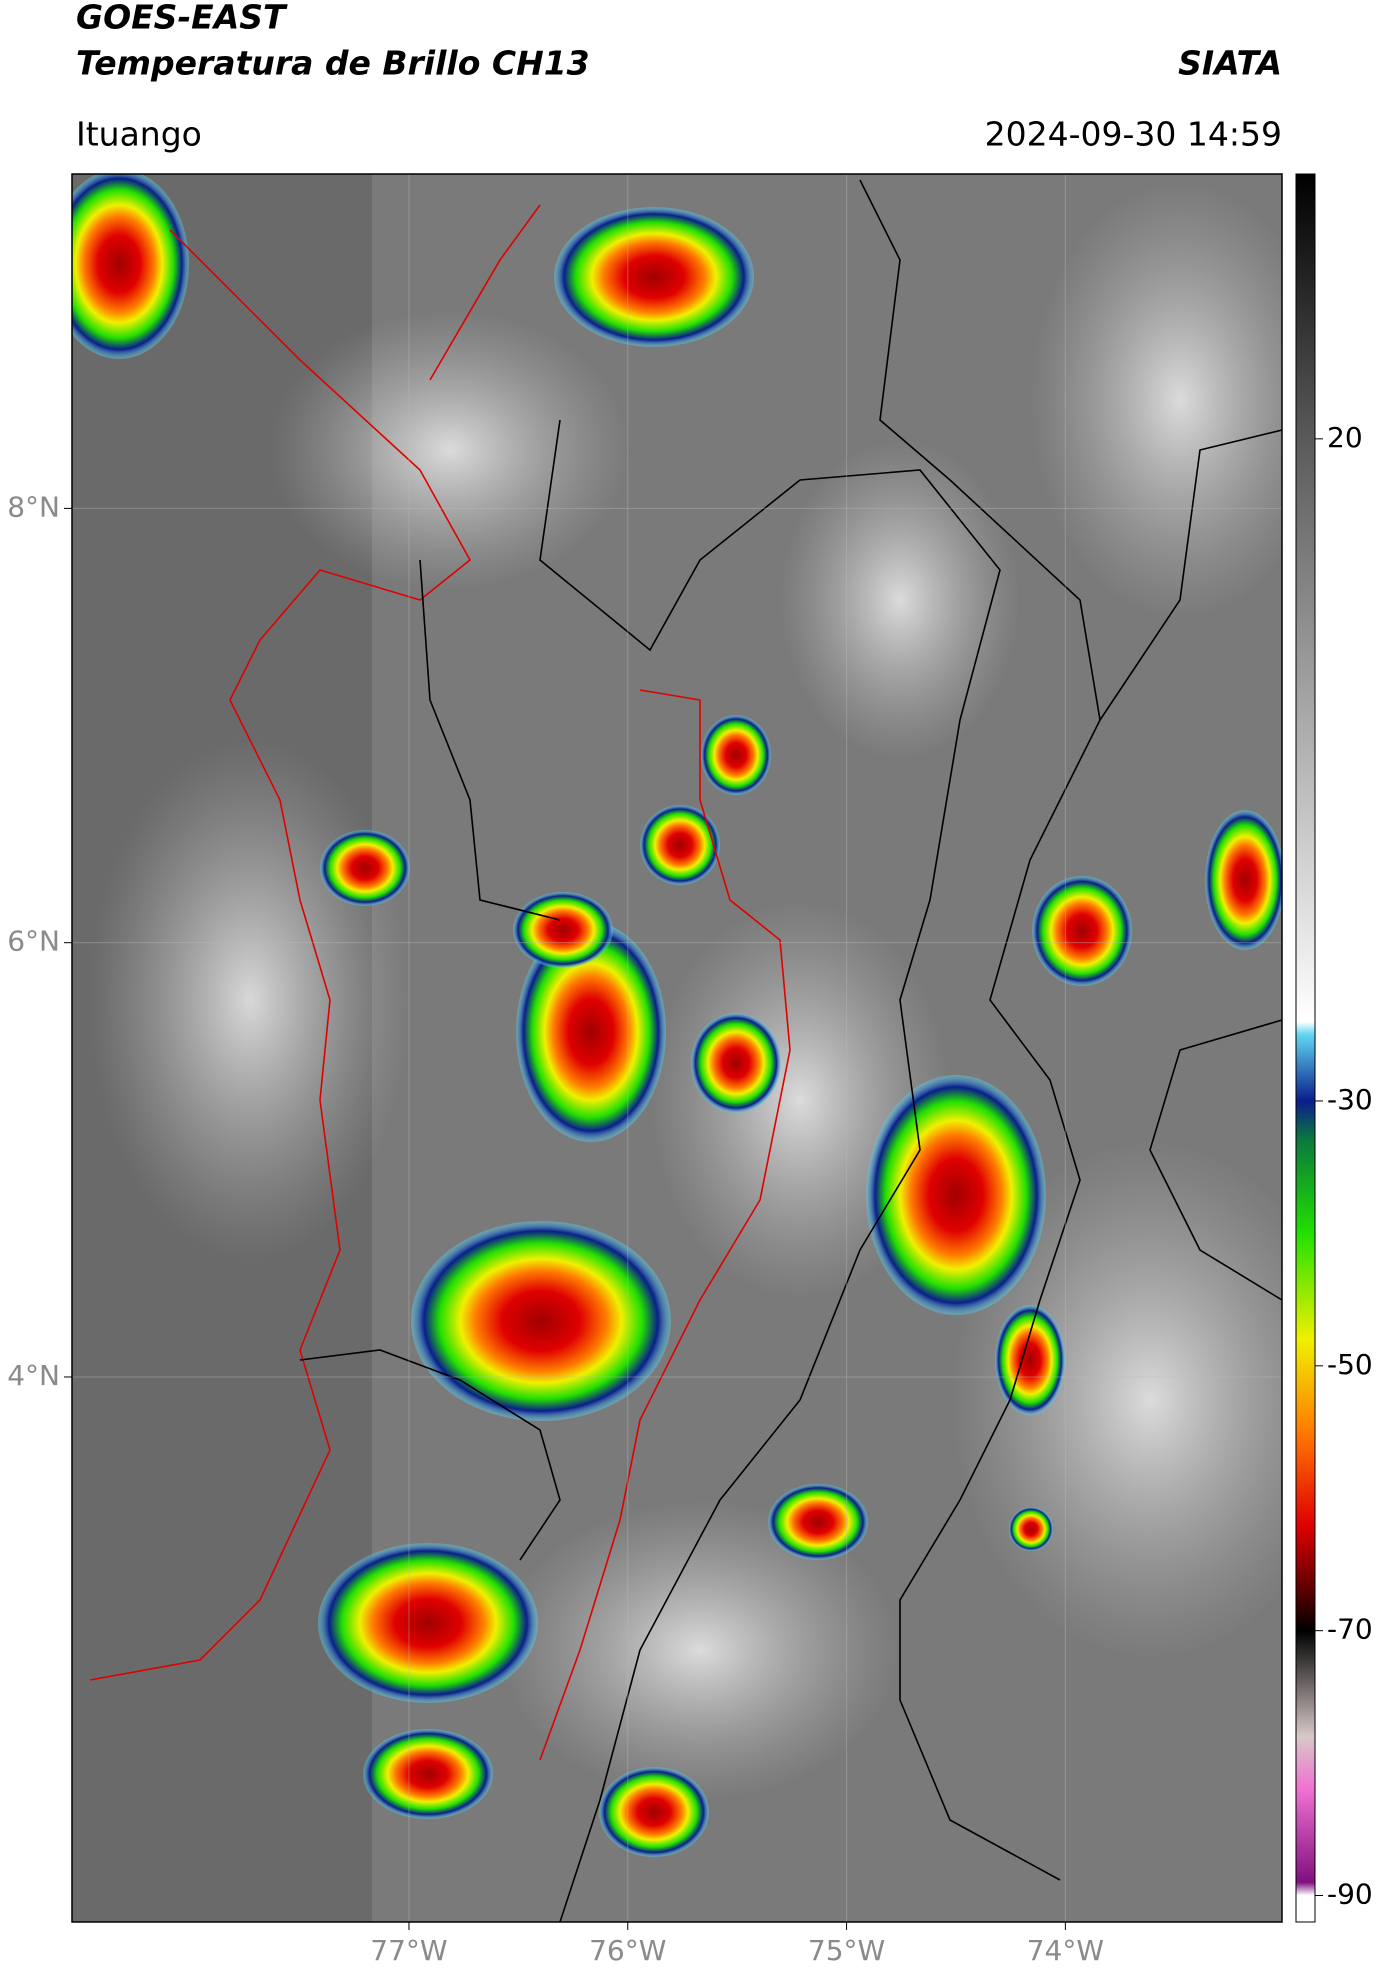  What do you see at coordinates (1230, 63) in the screenshot?
I see `agency-label: SIATA` at bounding box center [1230, 63].